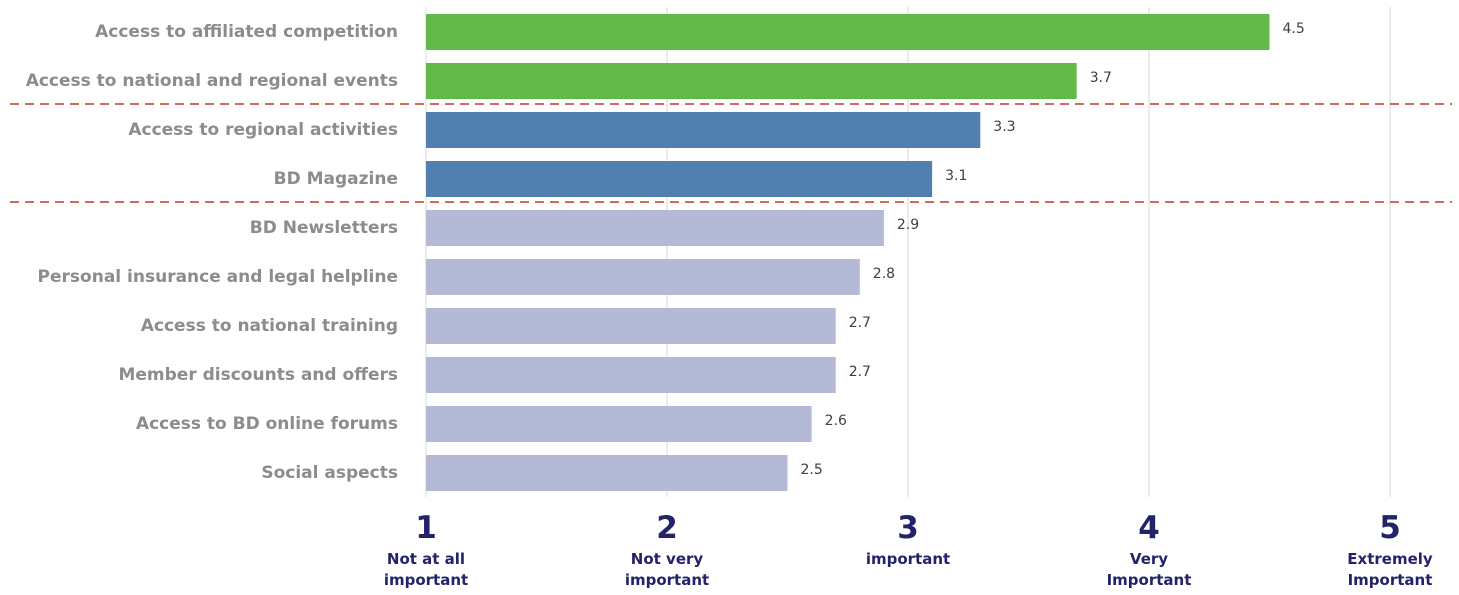  I want to click on category-label: BD Newsletters, so click(324, 228).